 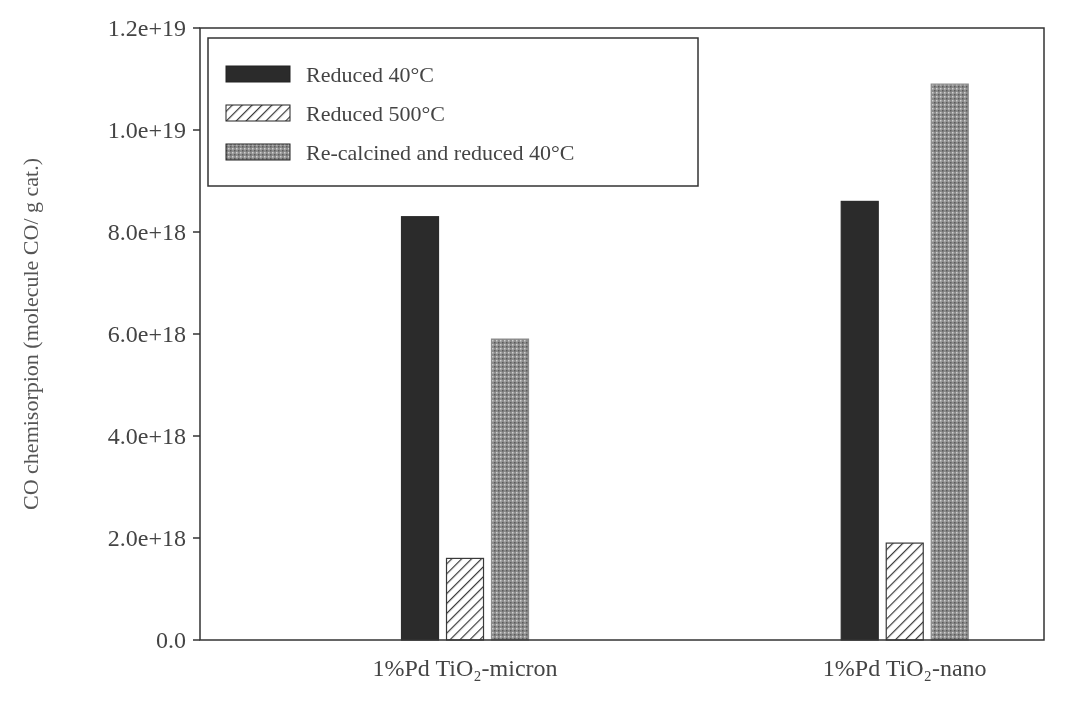 What do you see at coordinates (30, 334) in the screenshot?
I see `y-axis-title: CO chemisorpion (molecule CO/ g cat.)` at bounding box center [30, 334].